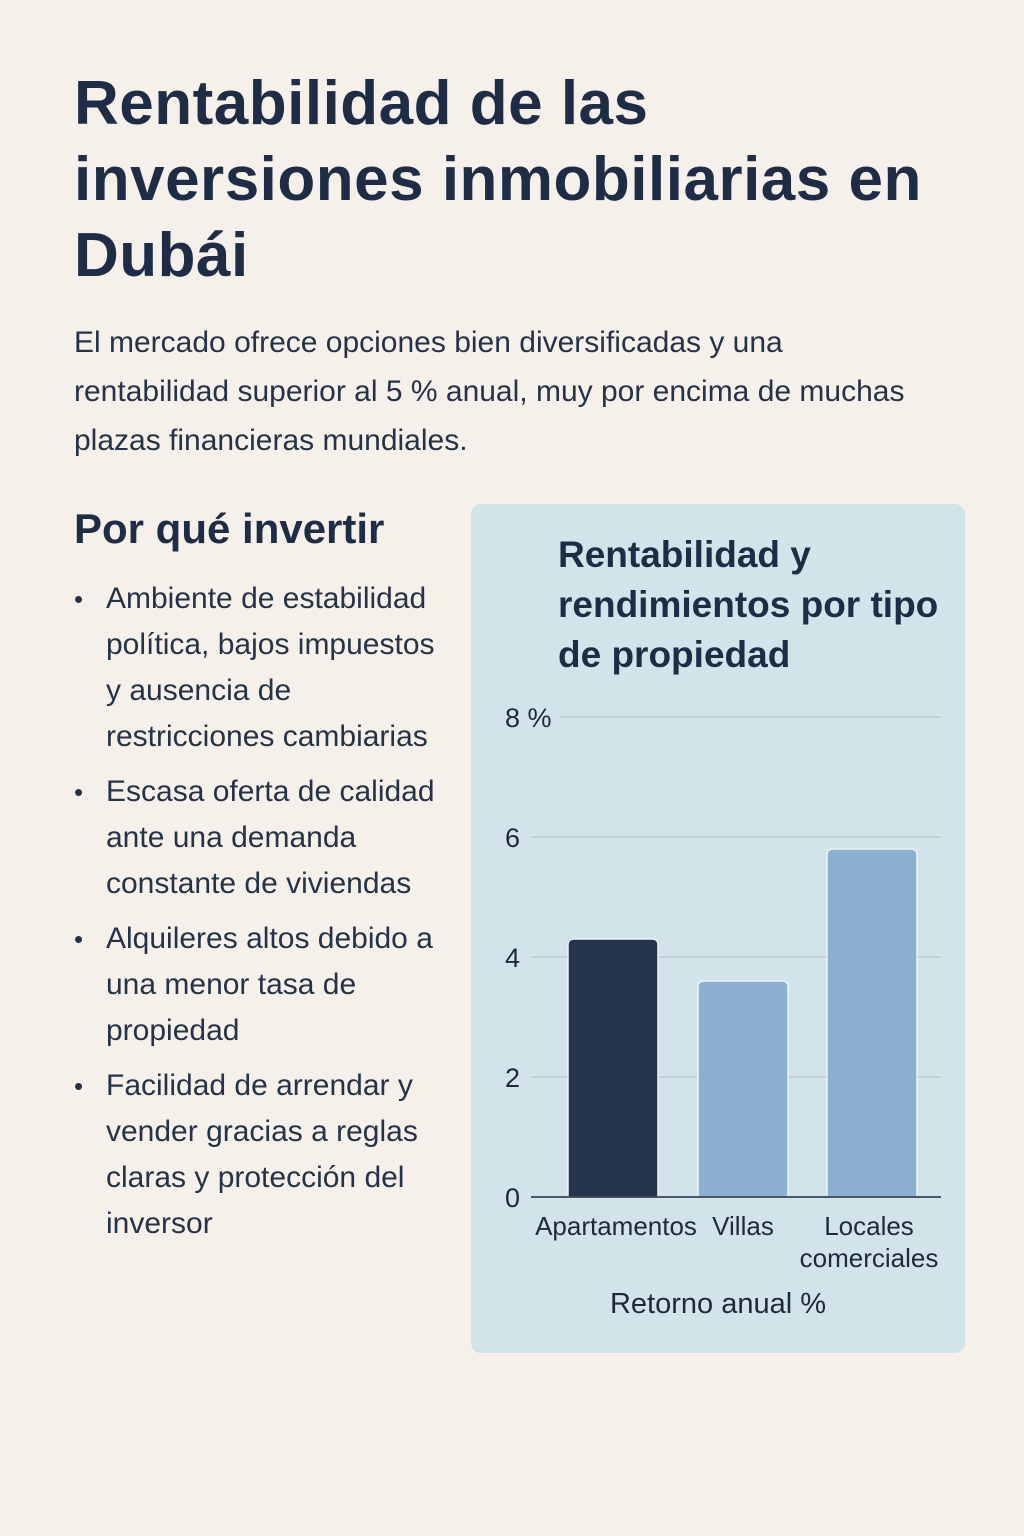  Describe the element at coordinates (743, 1226) in the screenshot. I see `x-tick-label: Villas` at that location.